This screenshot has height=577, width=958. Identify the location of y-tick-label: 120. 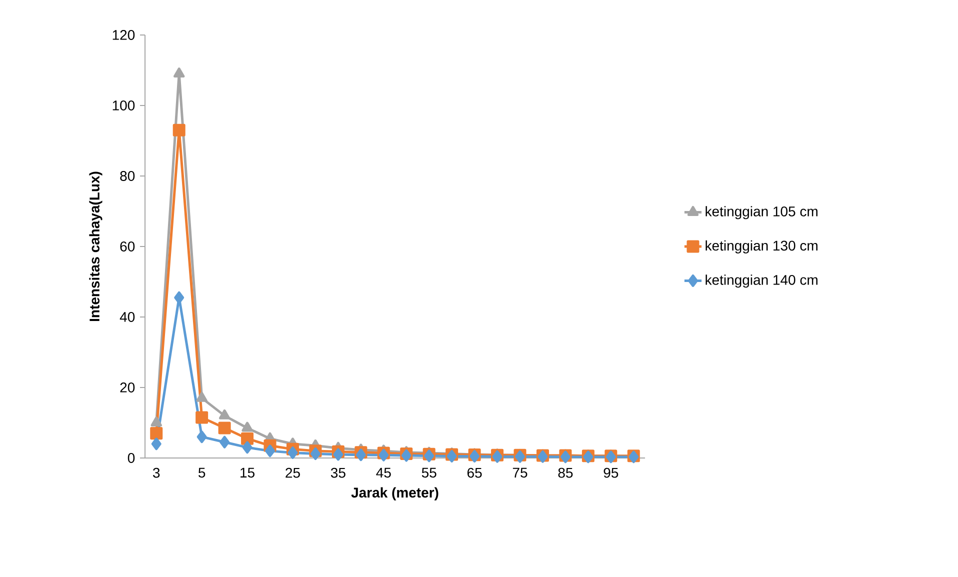
(123, 35).